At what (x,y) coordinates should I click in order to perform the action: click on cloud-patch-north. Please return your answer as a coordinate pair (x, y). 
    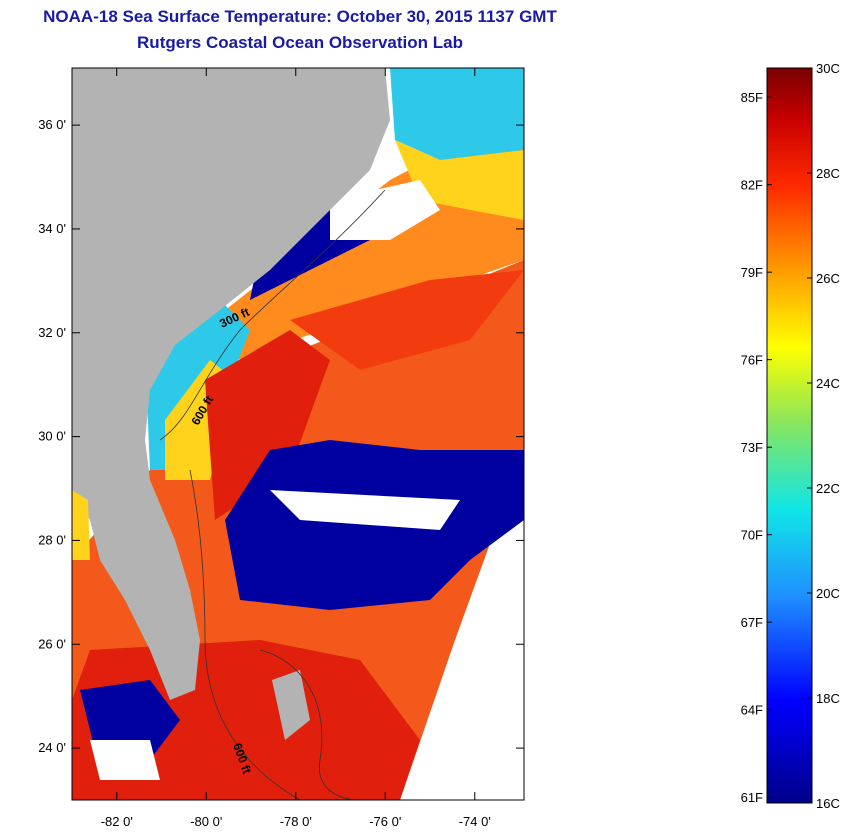
    Looking at the image, I should click on (385, 210).